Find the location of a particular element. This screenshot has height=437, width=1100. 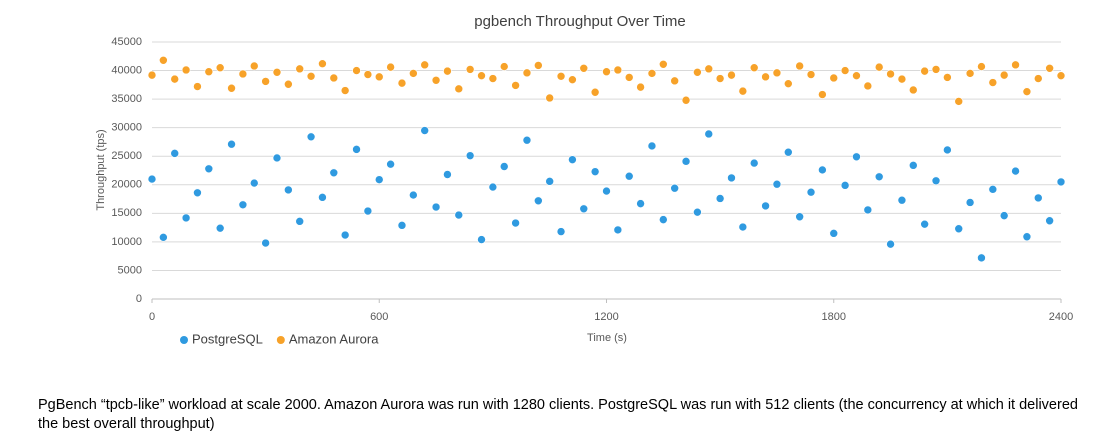

y-tick-label: 35000 is located at coordinates (126, 99).